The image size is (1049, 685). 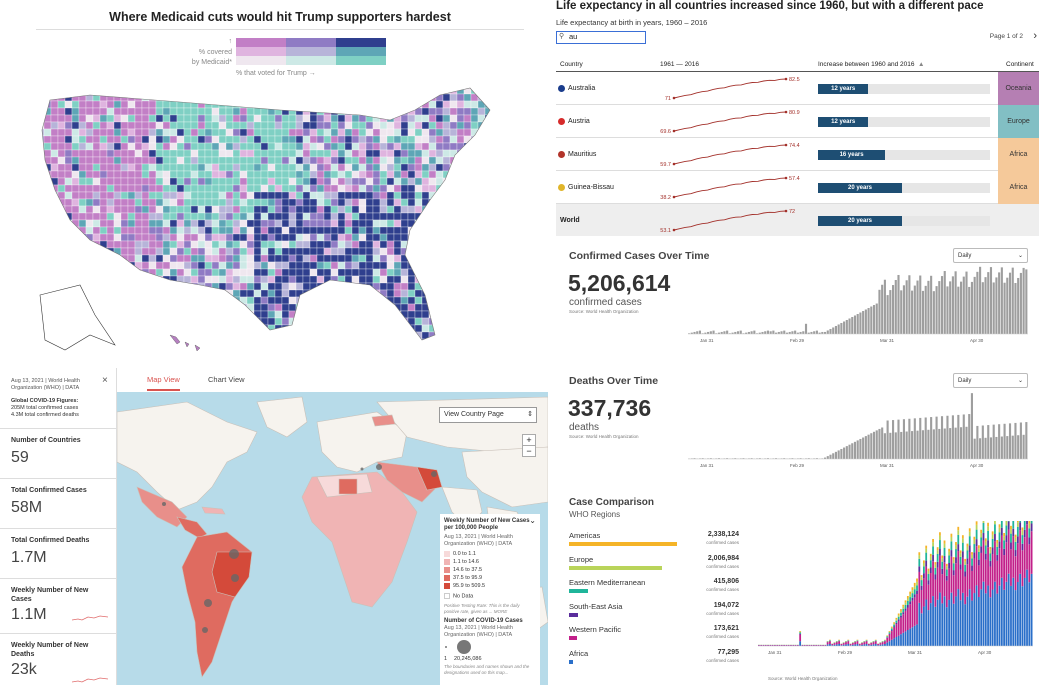 I want to click on confirmed-bar-chart: Jan 31 Feb 29 Mar 31 Apr 30, so click(x=855, y=306).